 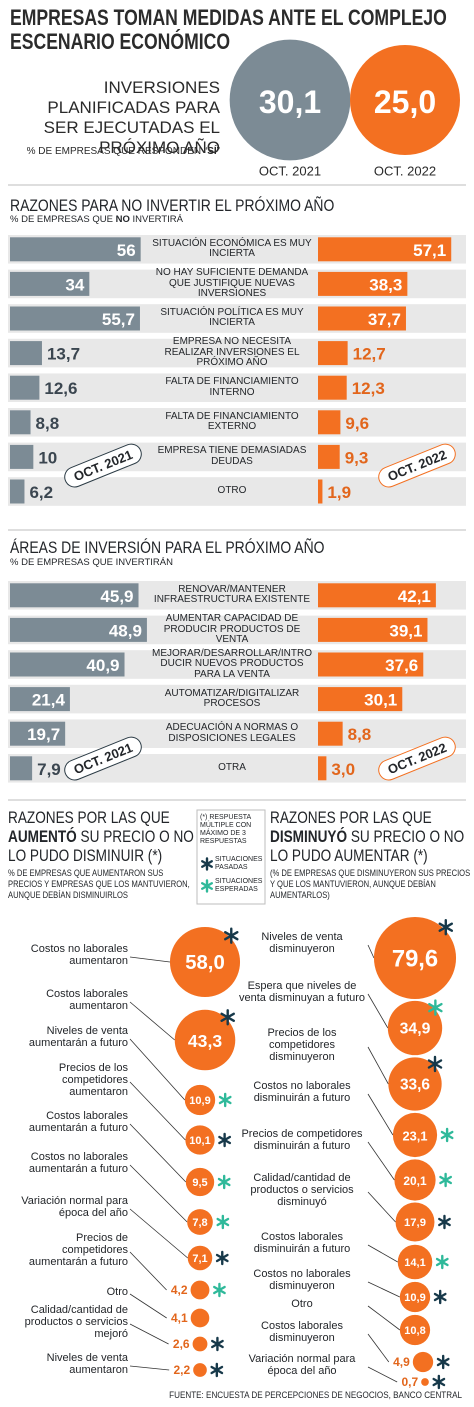 I want to click on category-label: Otro, so click(x=302, y=1304).